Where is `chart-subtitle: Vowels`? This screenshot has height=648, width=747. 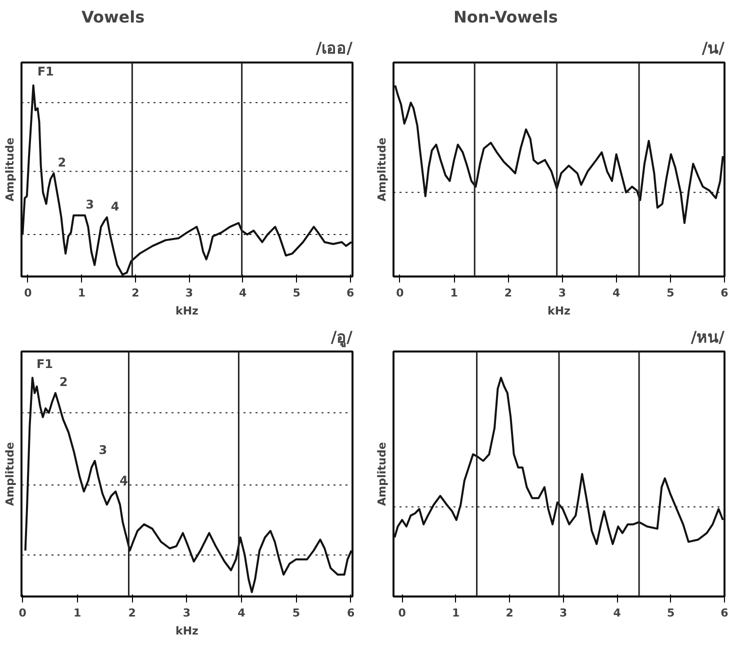
chart-subtitle: Vowels is located at coordinates (113, 17).